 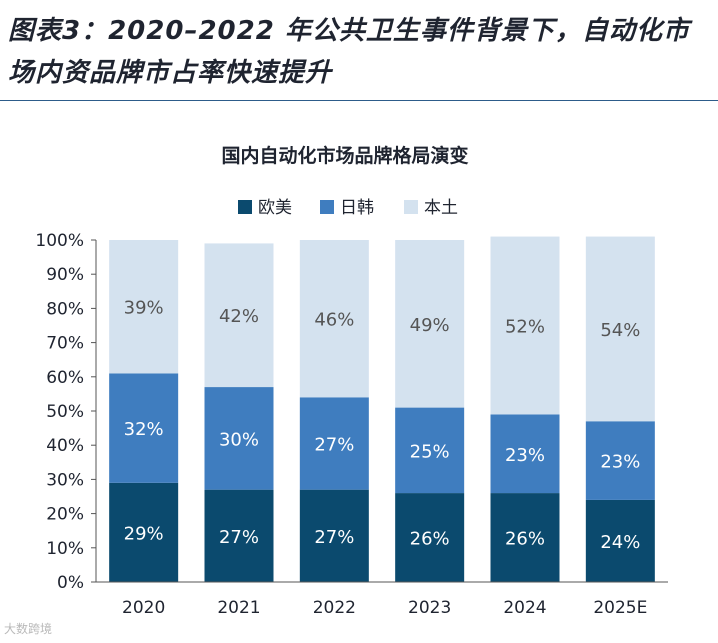 I want to click on data-label-2020-3: 39%, so click(x=144, y=308).